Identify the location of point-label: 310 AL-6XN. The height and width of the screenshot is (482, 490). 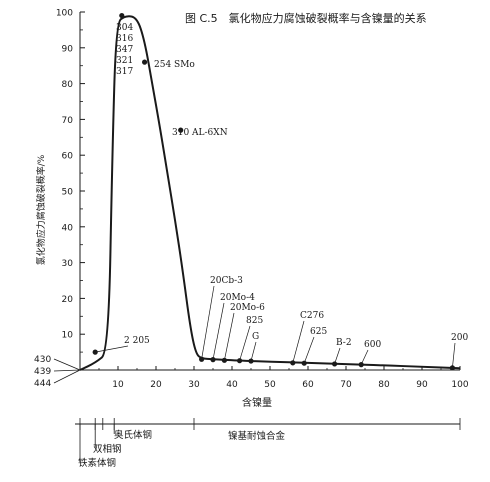
(200, 133).